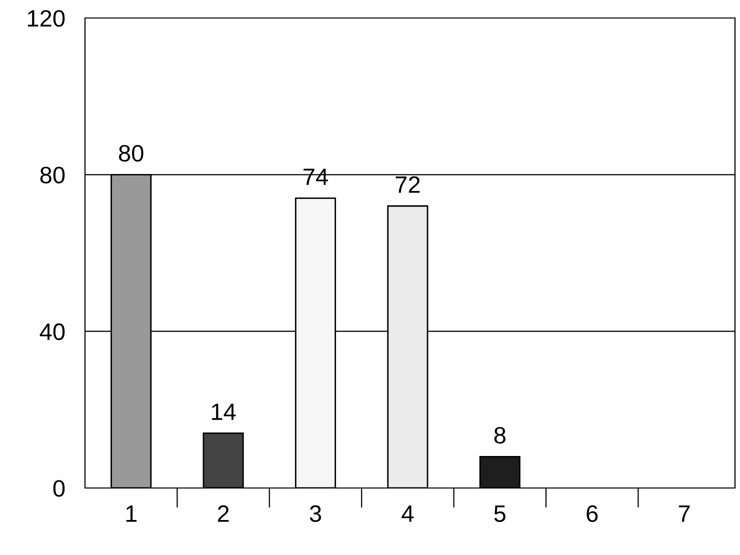 The height and width of the screenshot is (555, 740). Describe the element at coordinates (46, 18) in the screenshot. I see `y-tick-label: 120` at that location.